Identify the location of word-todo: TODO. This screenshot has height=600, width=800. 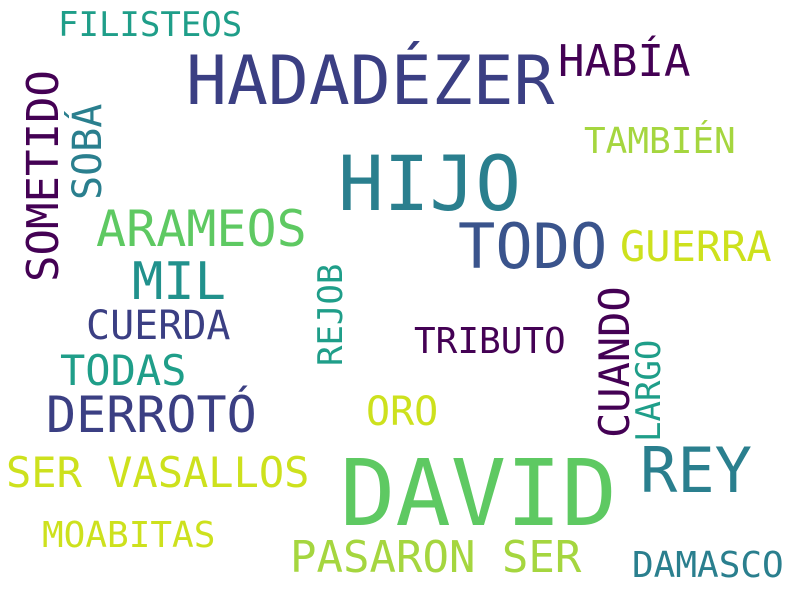
(533, 246).